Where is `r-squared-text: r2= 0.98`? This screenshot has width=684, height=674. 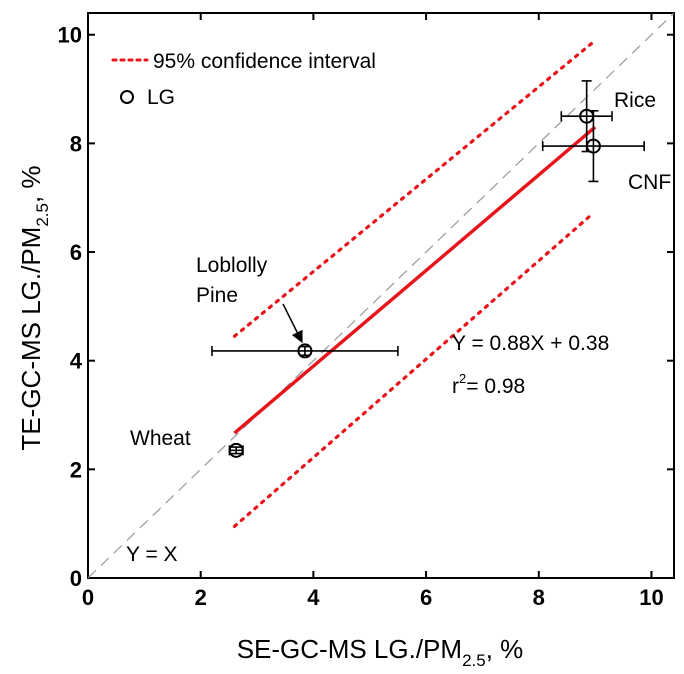 r-squared-text: r2= 0.98 is located at coordinates (488, 384).